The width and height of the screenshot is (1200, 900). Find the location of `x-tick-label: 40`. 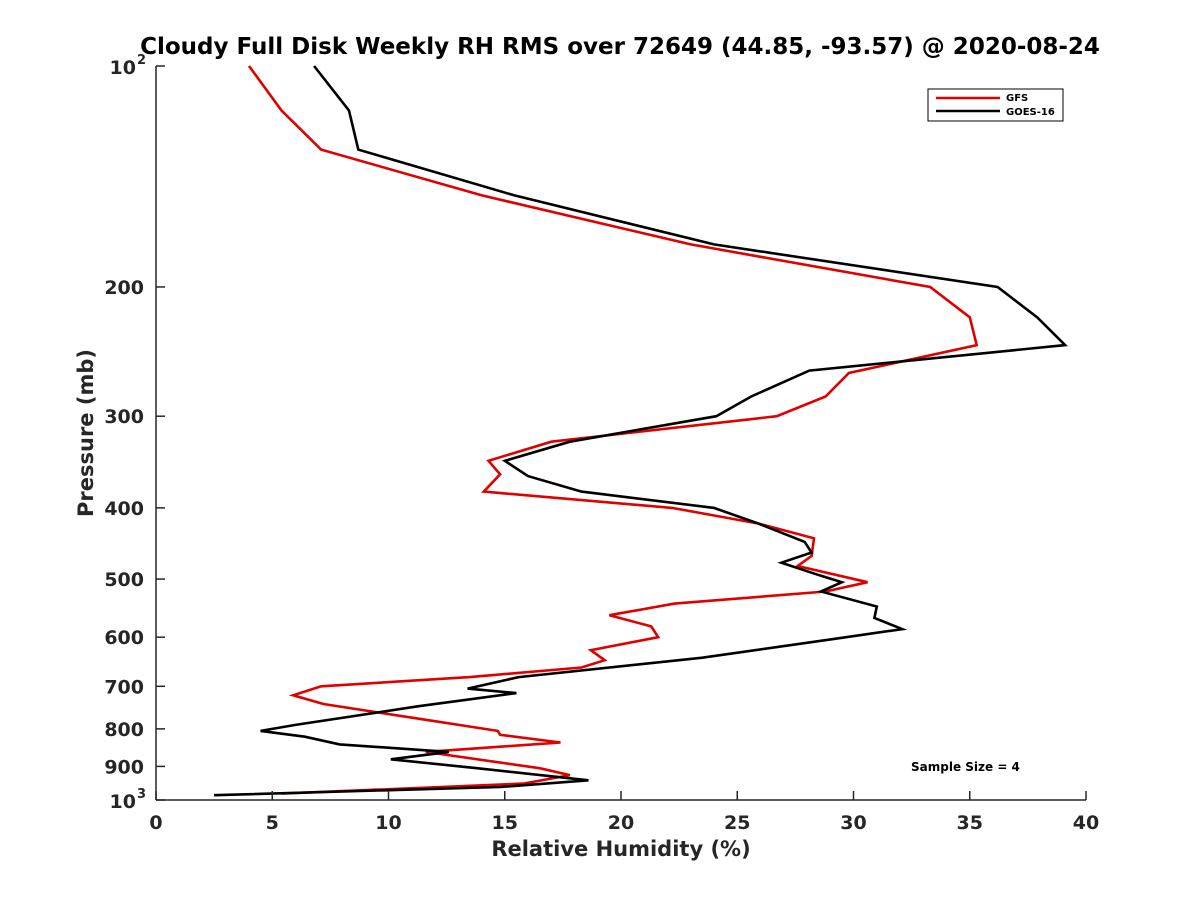

x-tick-label: 40 is located at coordinates (1086, 823).